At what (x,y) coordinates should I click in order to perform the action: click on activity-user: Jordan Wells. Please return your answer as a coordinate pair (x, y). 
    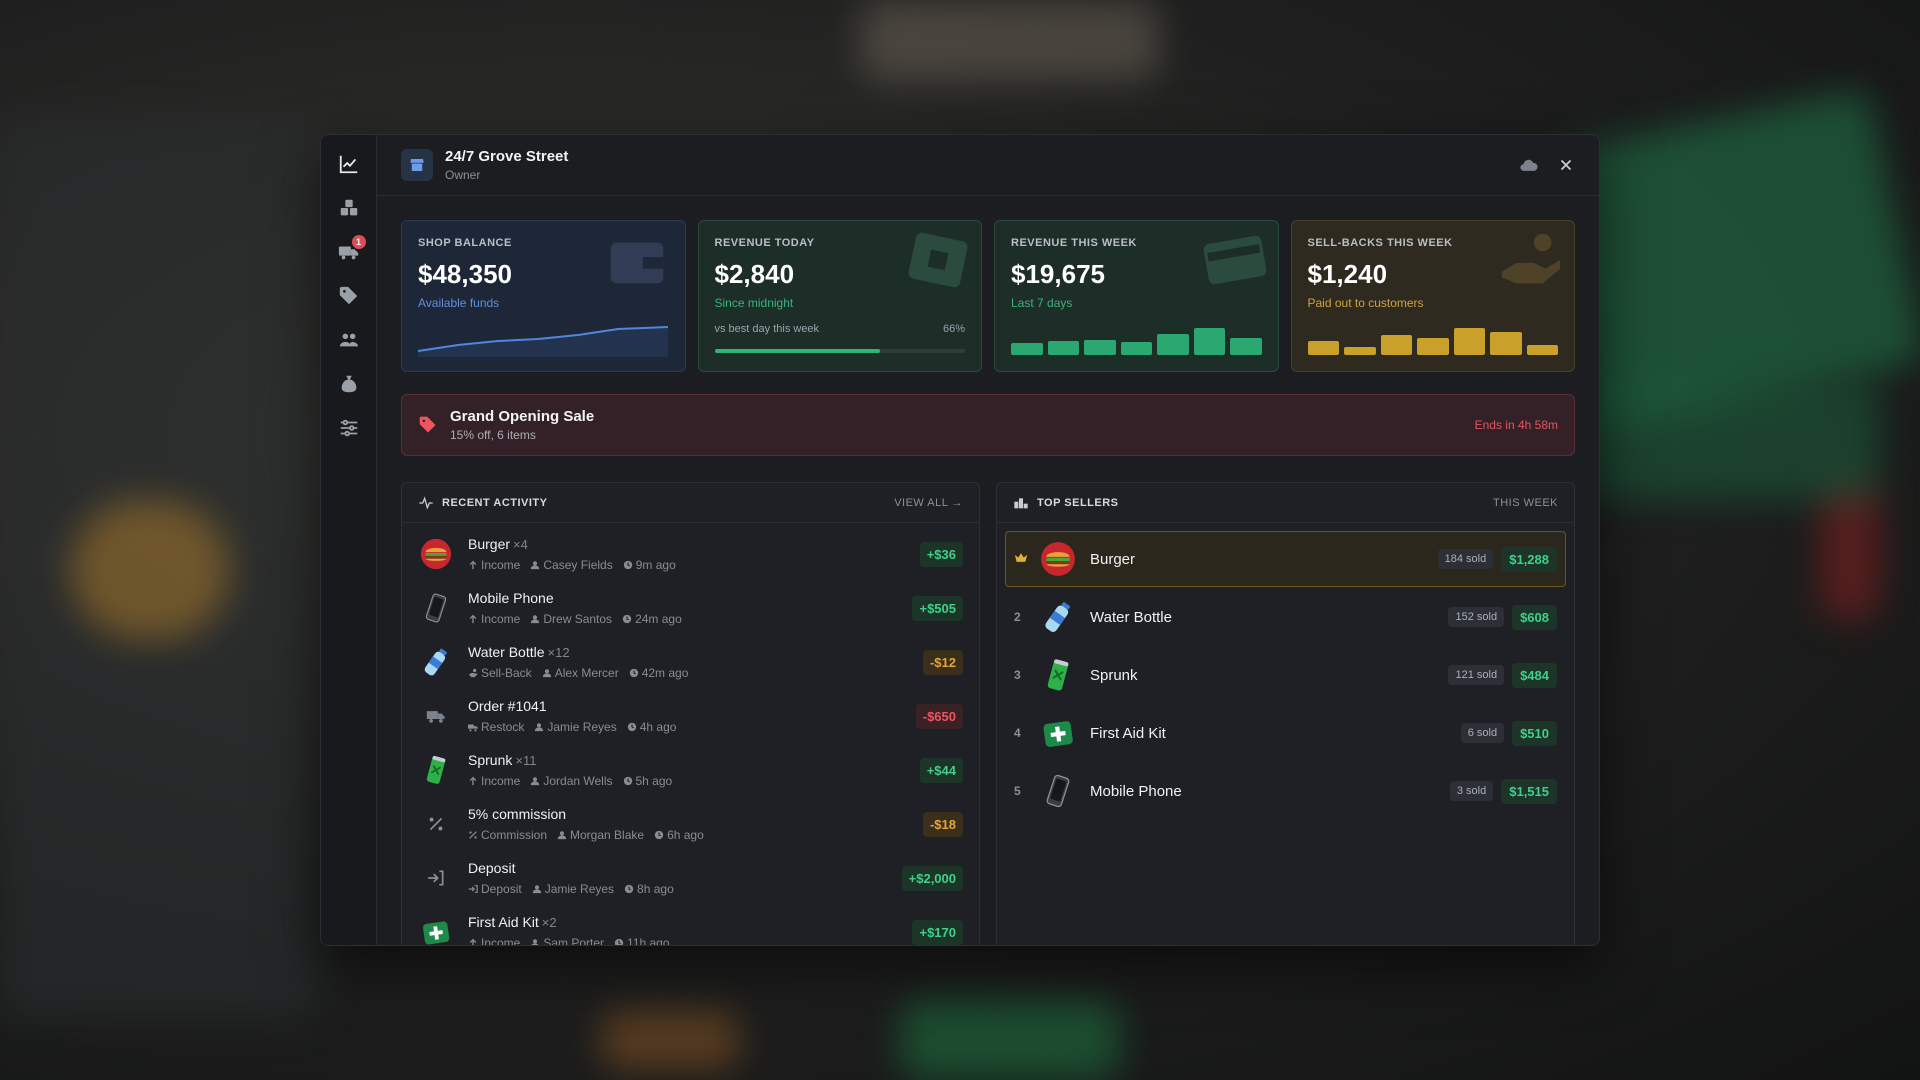
    Looking at the image, I should click on (571, 781).